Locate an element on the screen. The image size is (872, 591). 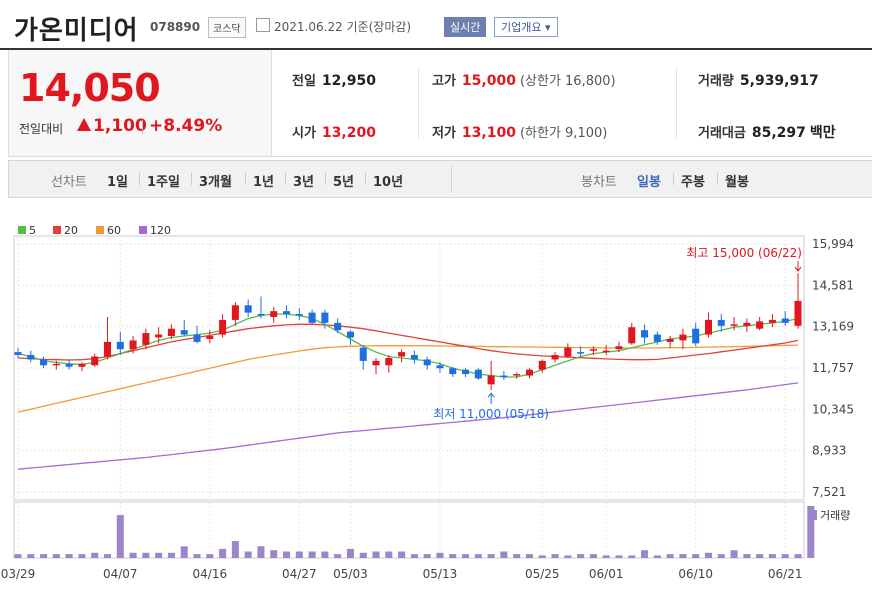
low-annotation: 최저 11,000 (05/18) is located at coordinates (491, 414).